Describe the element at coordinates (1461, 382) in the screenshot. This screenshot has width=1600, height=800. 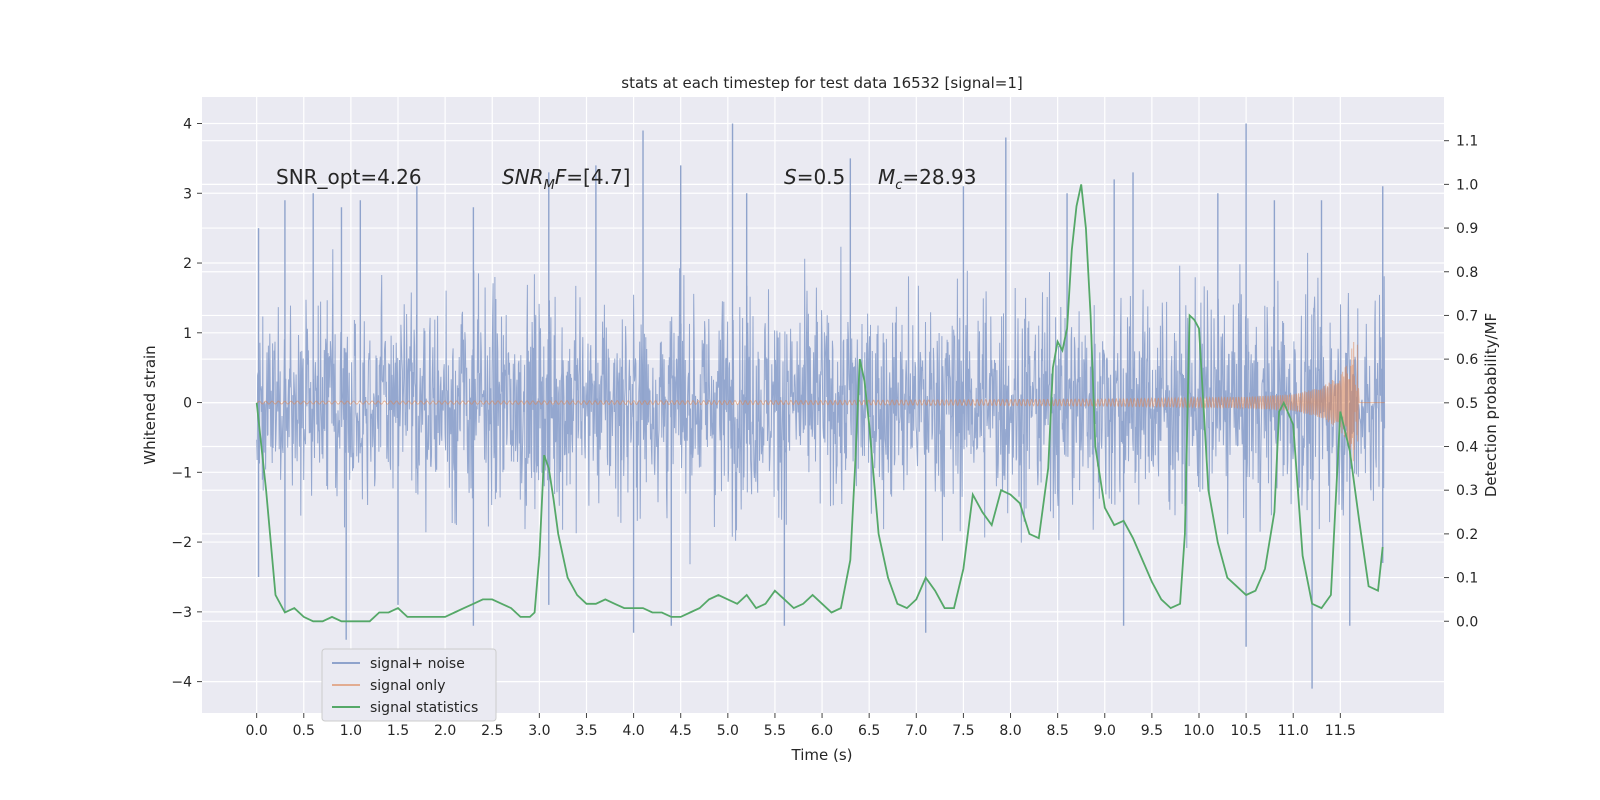
I see `y2-axis-ticks: 1.1 1.0 0.9 0.8 0.7 0.6 0.5 0.4 0.3 0.2 0.1 0.0` at that location.